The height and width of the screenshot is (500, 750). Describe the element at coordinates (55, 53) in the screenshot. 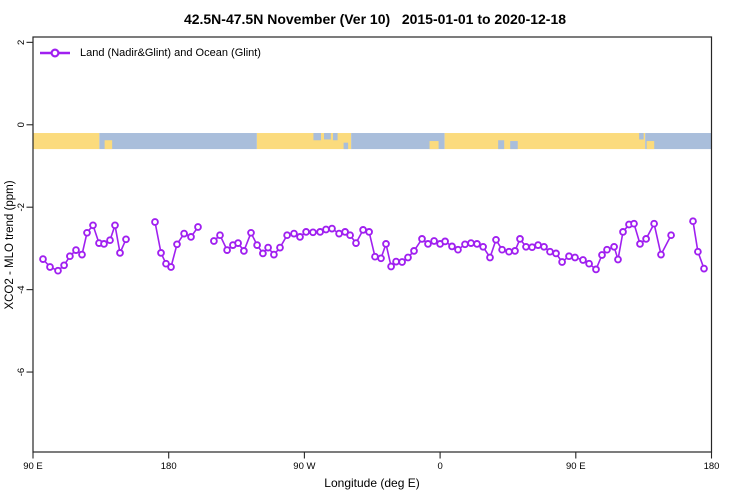

I see `legend-marker-icon` at that location.